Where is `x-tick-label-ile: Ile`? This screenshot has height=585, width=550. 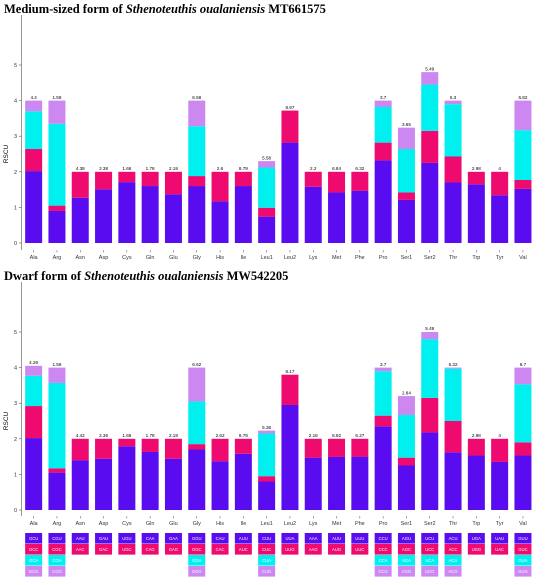 x-tick-label-ile: Ile is located at coordinates (243, 258).